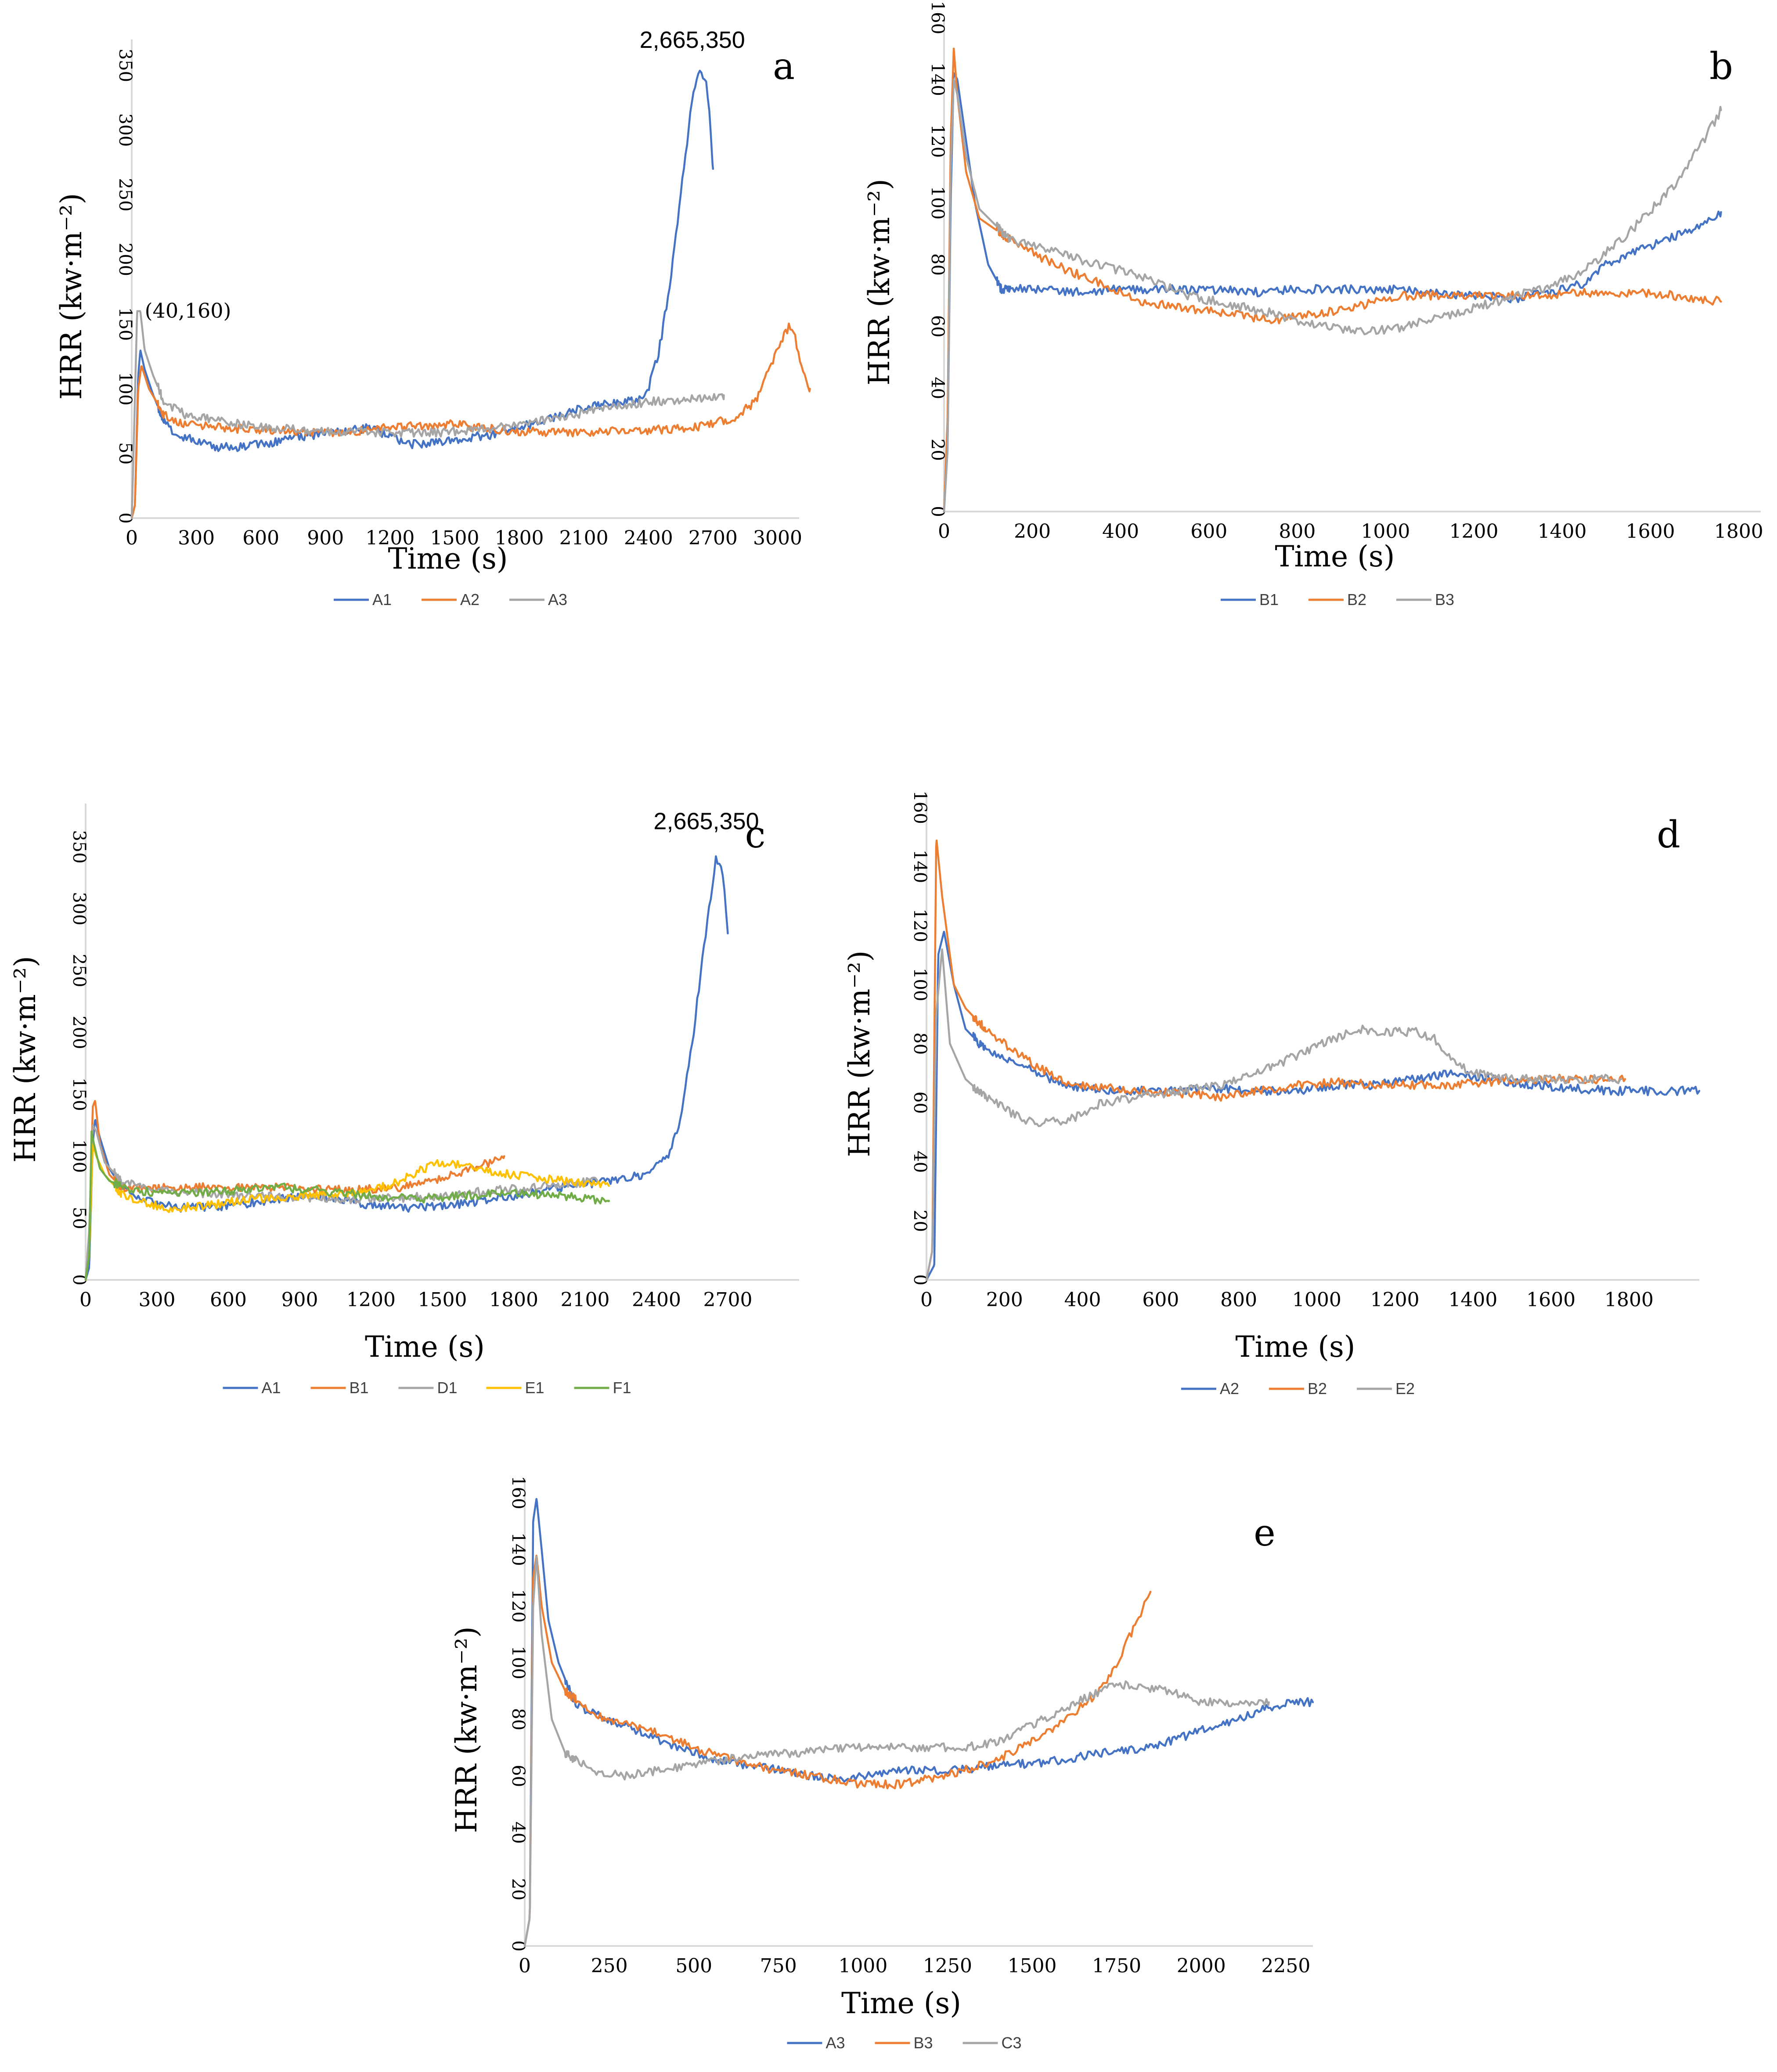  What do you see at coordinates (359, 1388) in the screenshot?
I see `legend-label: B1` at bounding box center [359, 1388].